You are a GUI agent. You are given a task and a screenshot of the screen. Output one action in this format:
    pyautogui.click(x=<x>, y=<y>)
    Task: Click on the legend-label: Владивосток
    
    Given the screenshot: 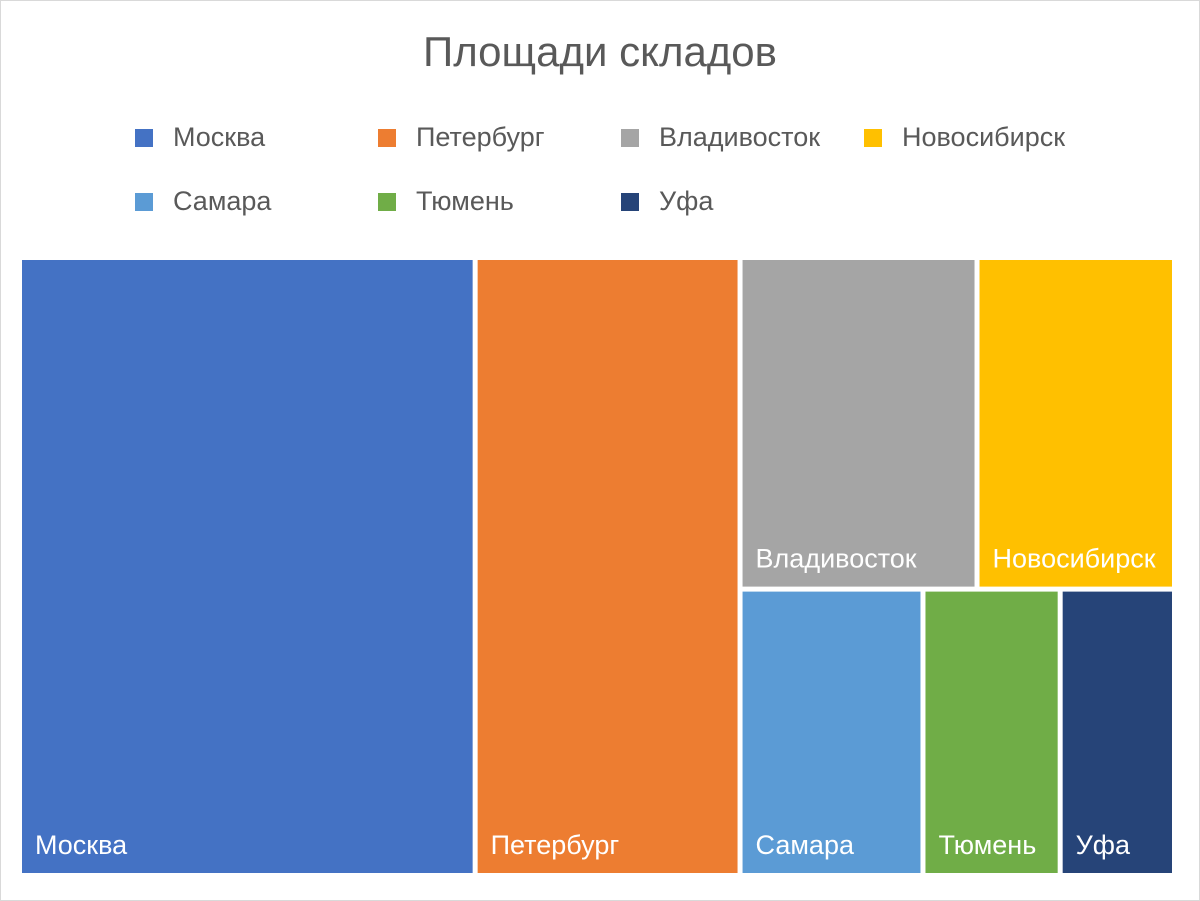 What is the action you would take?
    pyautogui.click(x=740, y=137)
    